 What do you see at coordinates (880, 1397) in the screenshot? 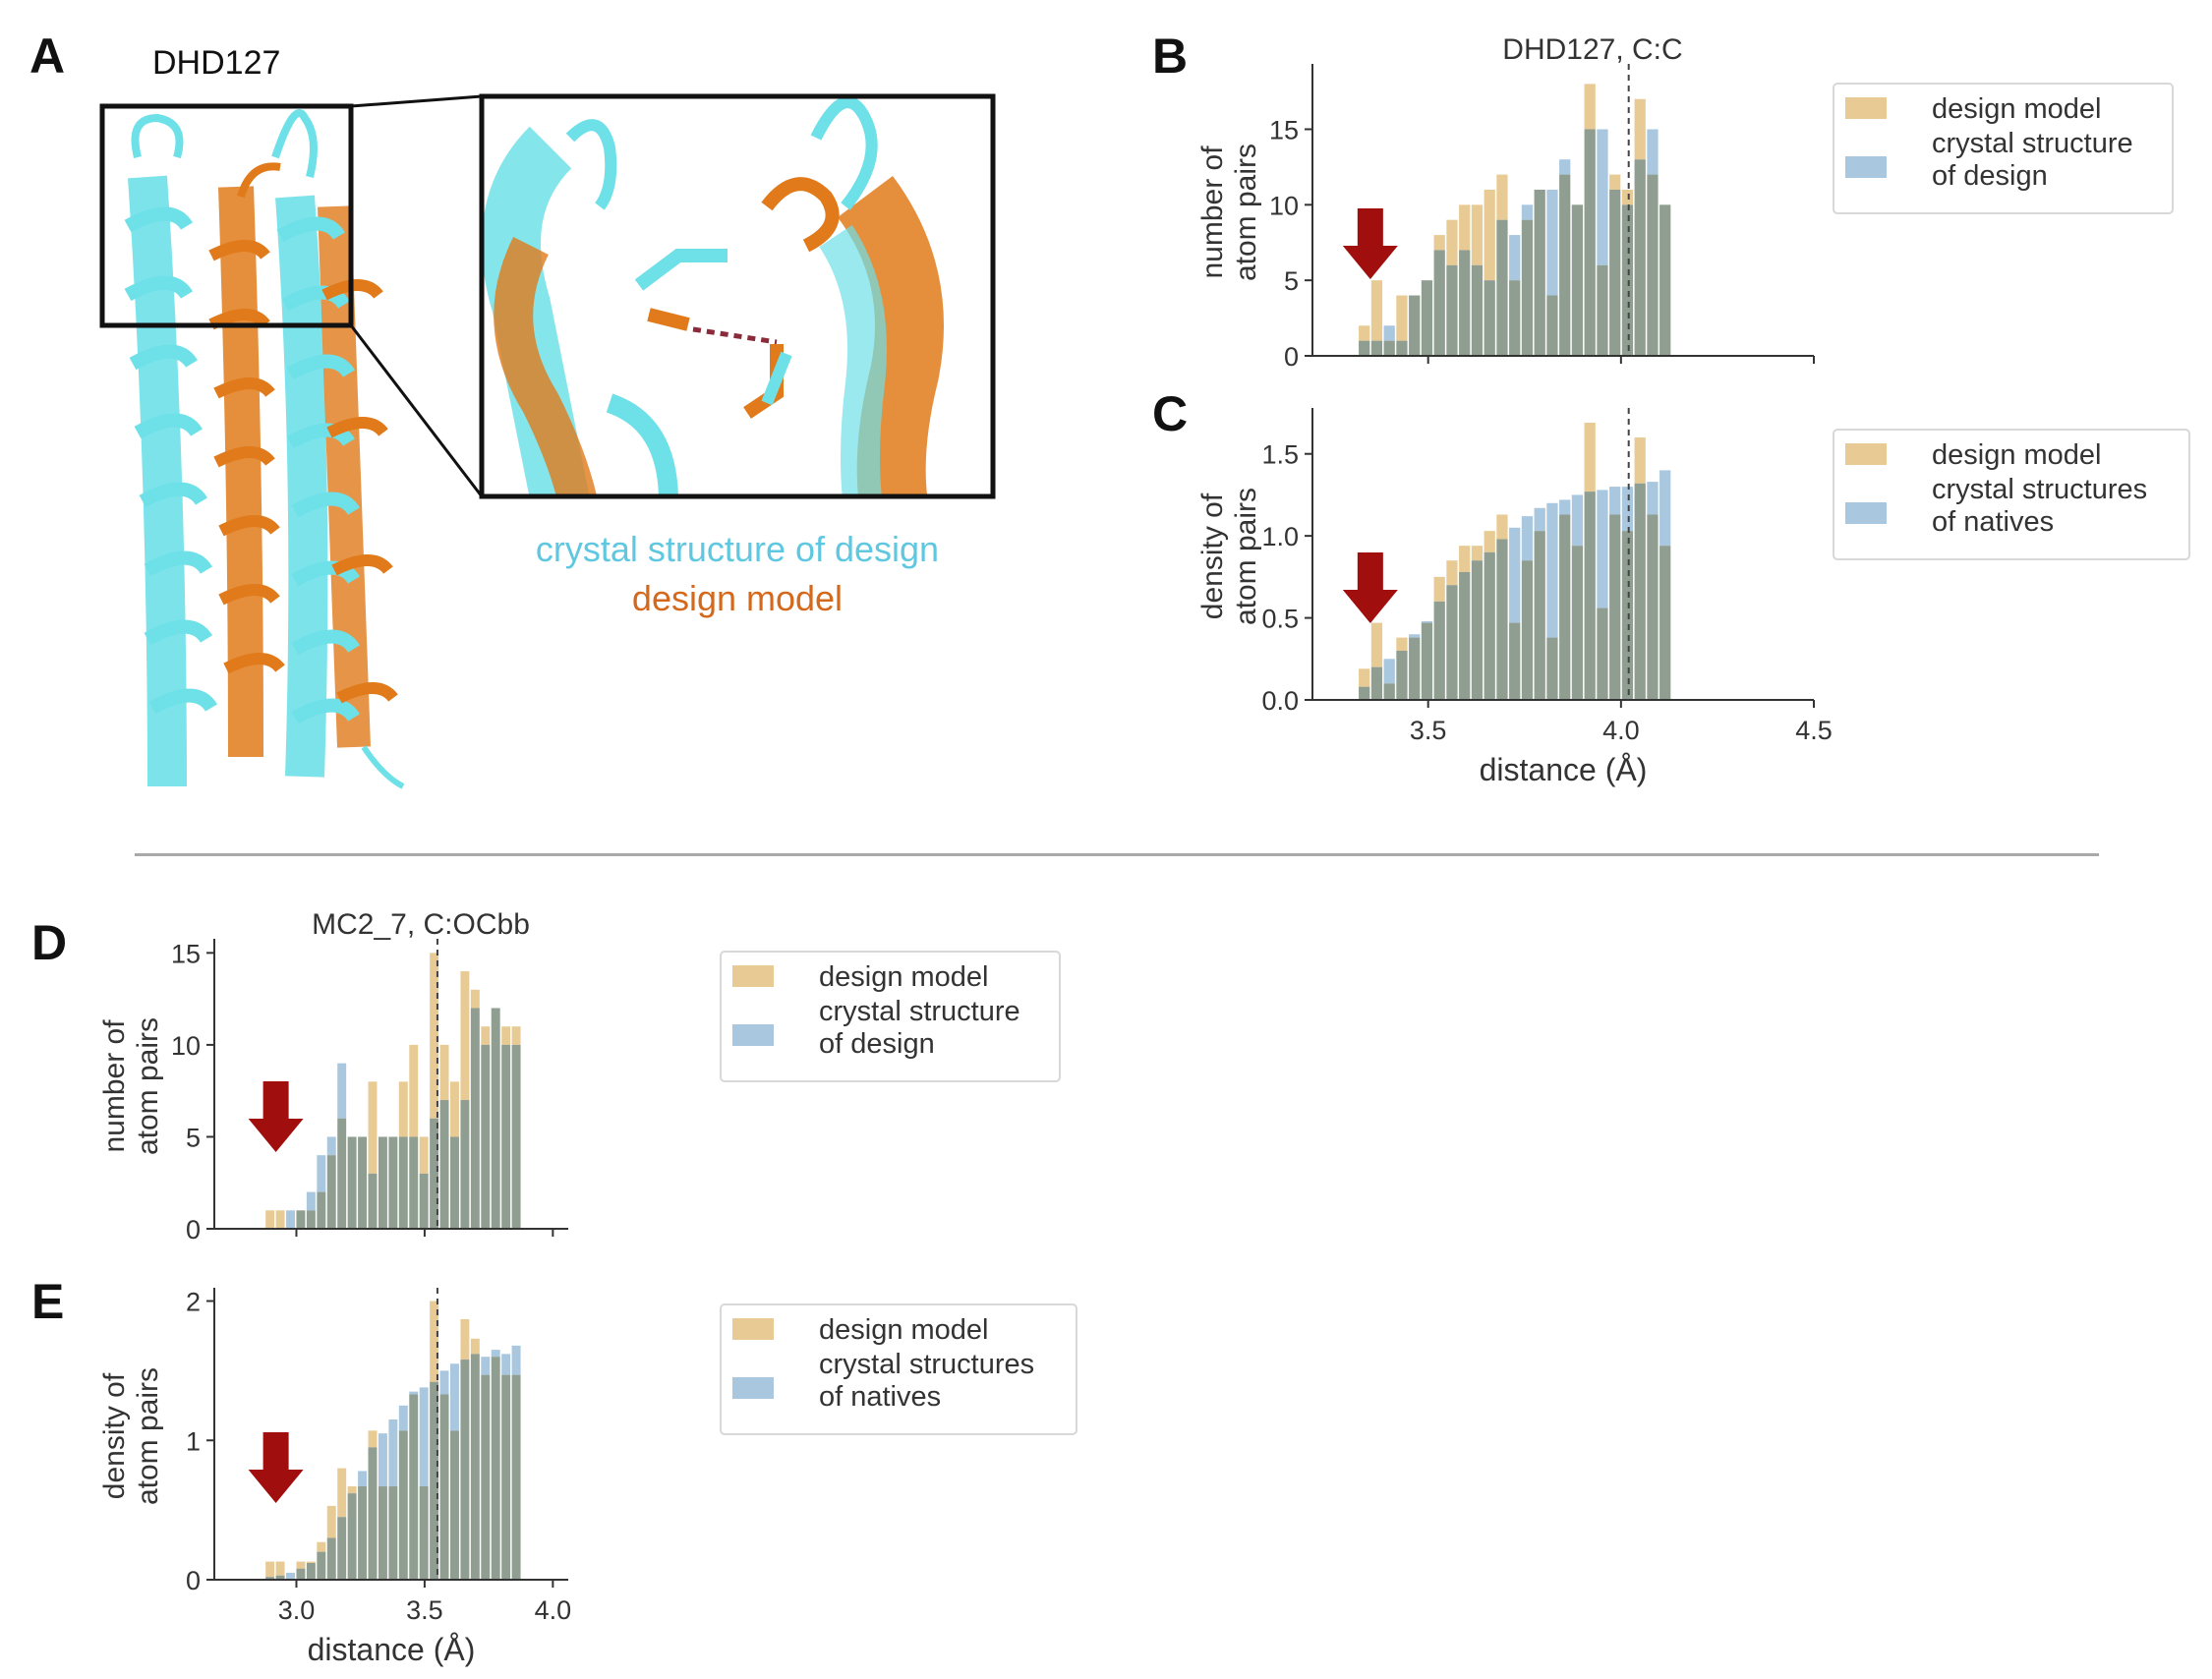
I see `legend-label-crystal: of natives` at bounding box center [880, 1397].